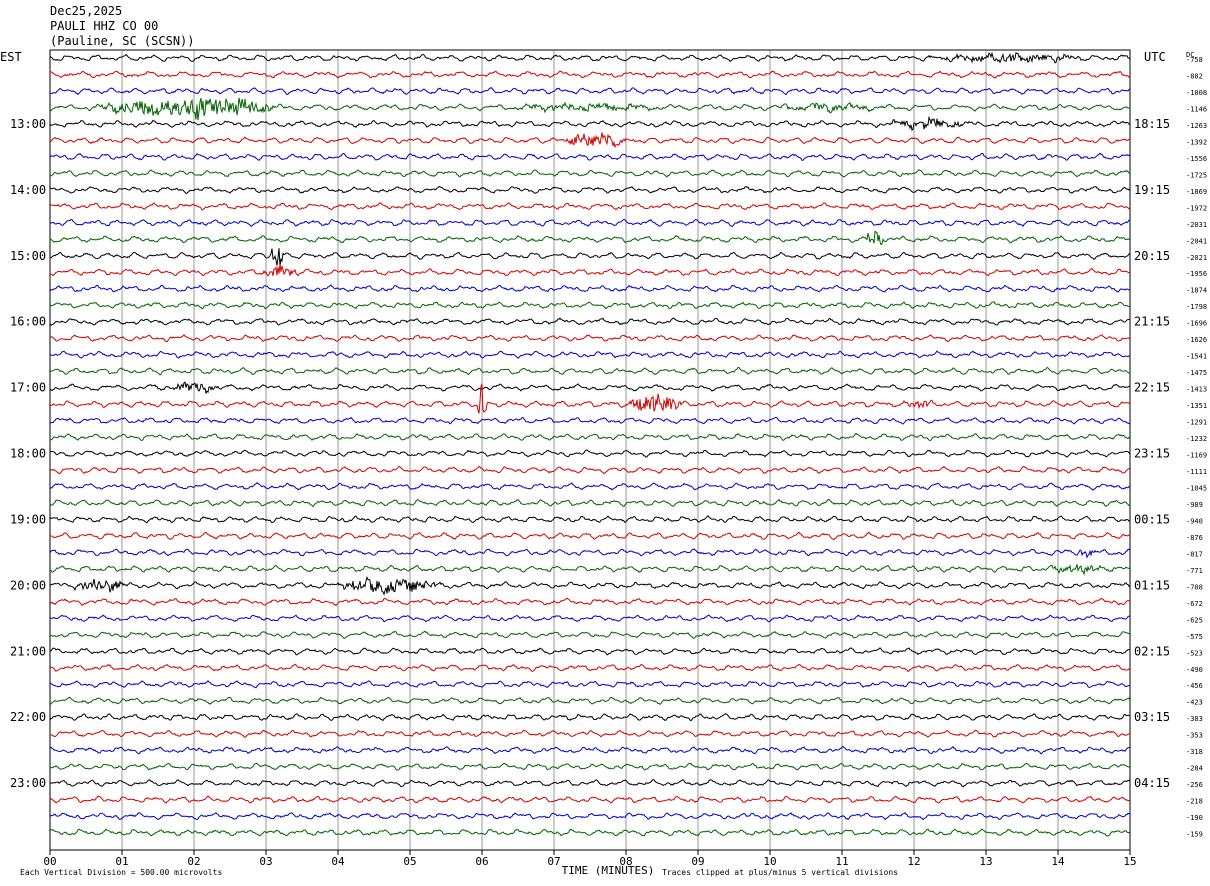 This screenshot has height=886, width=1210. Describe the element at coordinates (11, 57) in the screenshot. I see `est-label: EST` at that location.